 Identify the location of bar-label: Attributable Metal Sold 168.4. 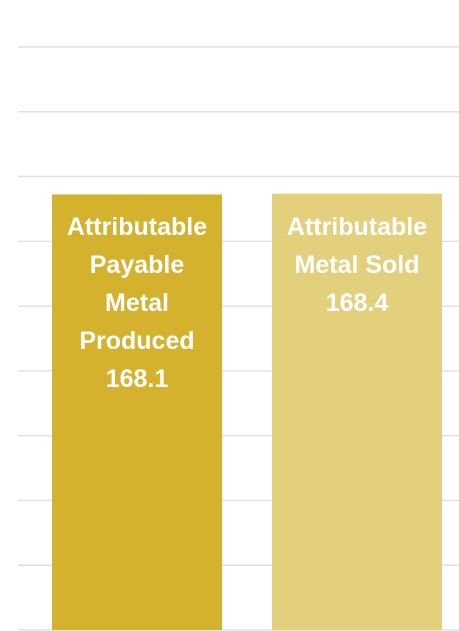
(357, 265).